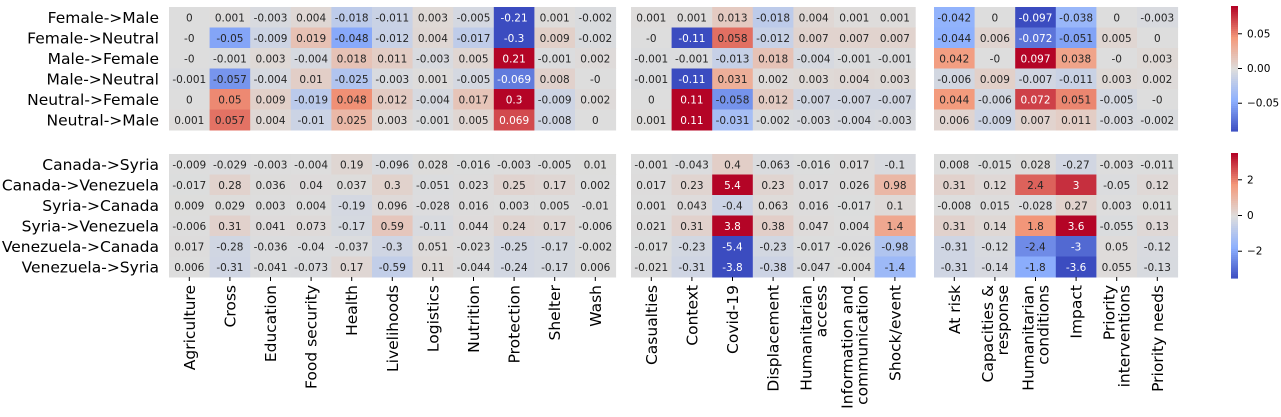 This screenshot has width=1281, height=417. I want to click on cell-value-label: -0.007, so click(895, 100).